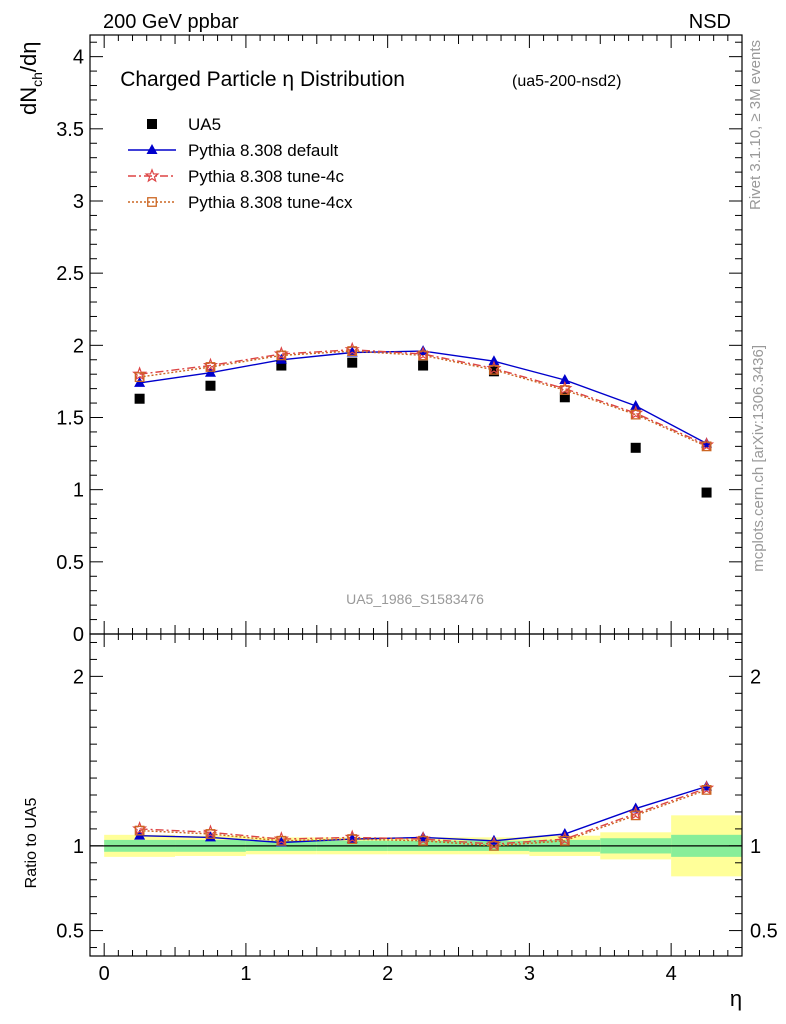 Image resolution: width=786 pixels, height=1024 pixels. What do you see at coordinates (31, 843) in the screenshot?
I see `y-axis-label-ratio: Ratio to UA5` at bounding box center [31, 843].